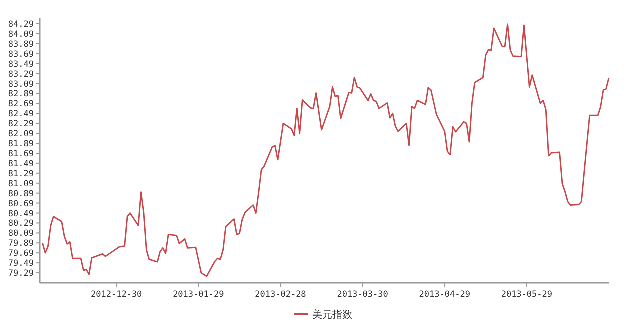 The height and width of the screenshot is (336, 631). I want to click on legend-label: 美元指数, so click(332, 315).